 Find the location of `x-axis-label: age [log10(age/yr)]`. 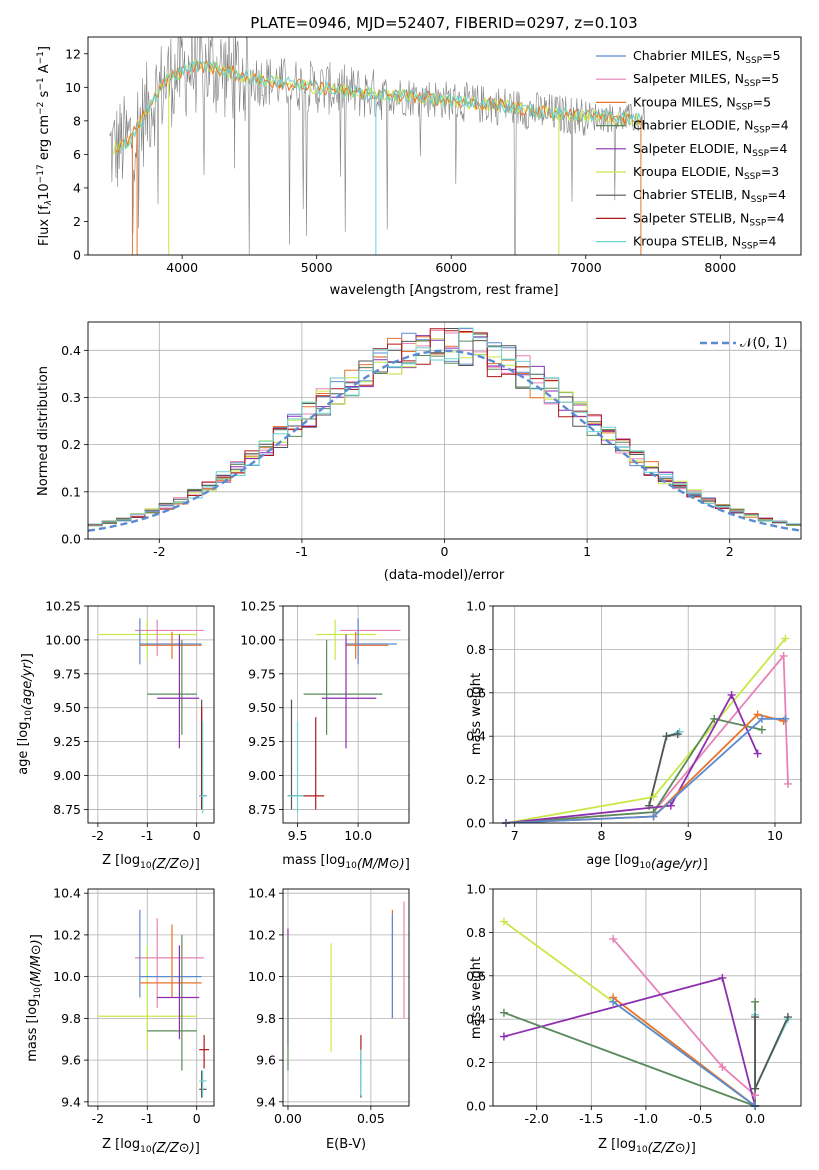

x-axis-label: age [log10(age/yr)] is located at coordinates (647, 862).